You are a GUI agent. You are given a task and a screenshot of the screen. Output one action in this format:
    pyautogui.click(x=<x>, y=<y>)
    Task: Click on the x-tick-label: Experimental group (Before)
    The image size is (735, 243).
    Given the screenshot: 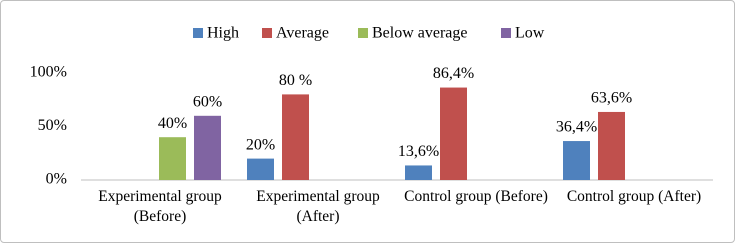 What is the action you would take?
    pyautogui.click(x=160, y=206)
    